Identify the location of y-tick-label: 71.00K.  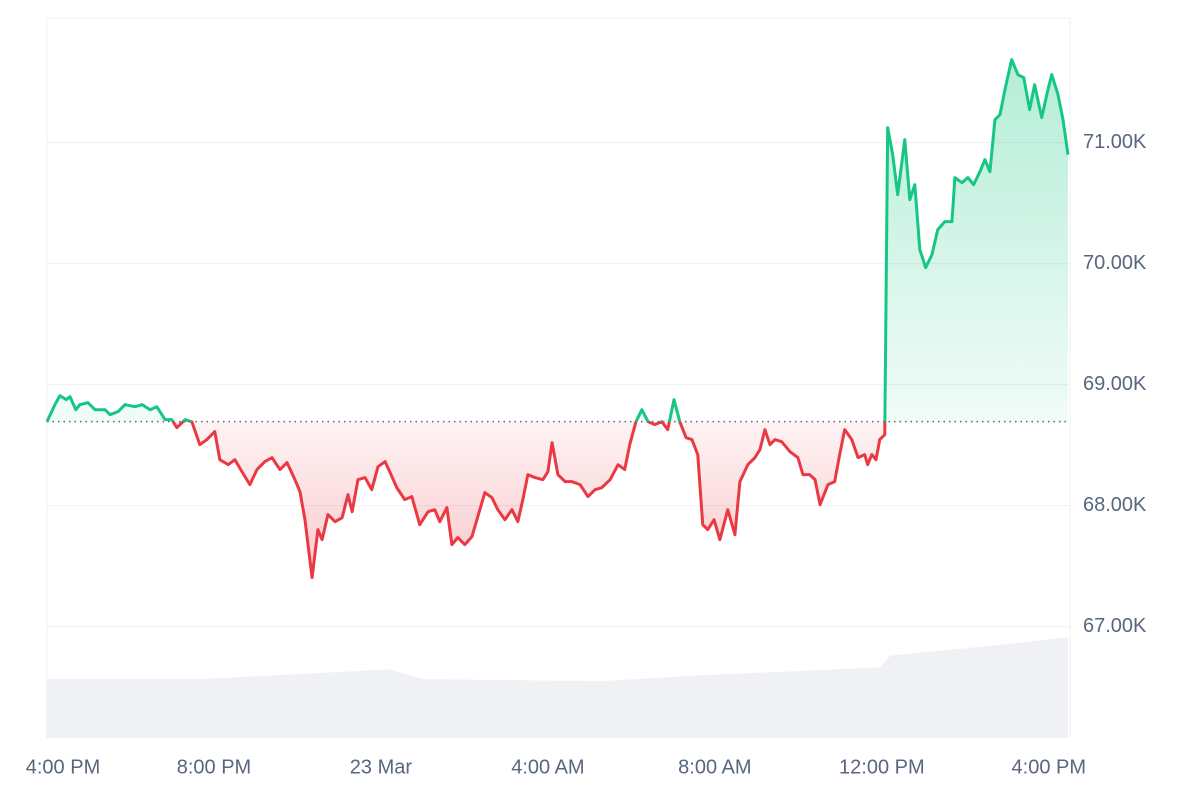
(1115, 142).